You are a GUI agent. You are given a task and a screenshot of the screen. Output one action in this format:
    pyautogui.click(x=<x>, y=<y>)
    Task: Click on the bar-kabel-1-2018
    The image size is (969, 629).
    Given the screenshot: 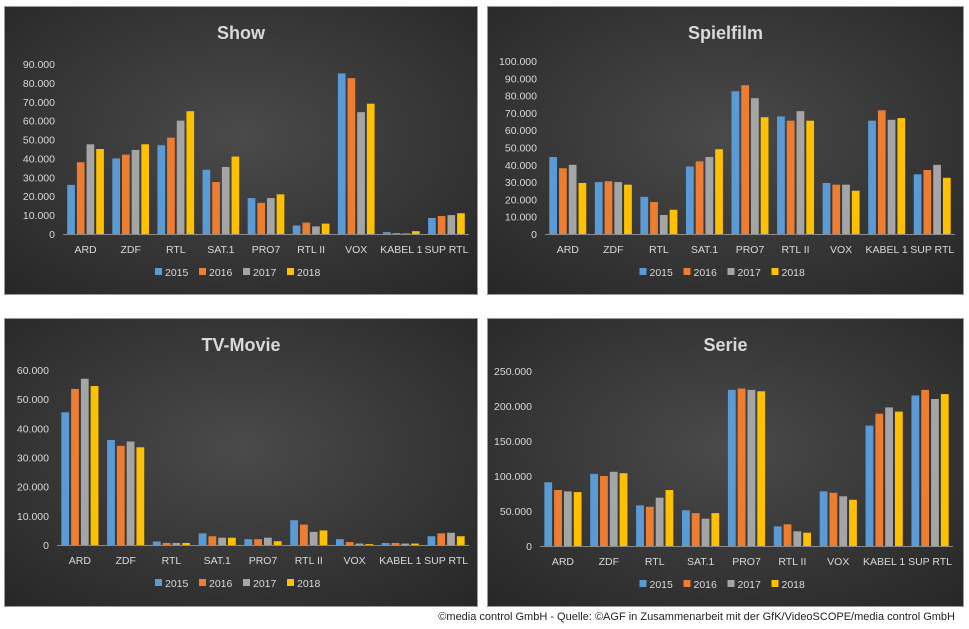 What is the action you would take?
    pyautogui.click(x=415, y=544)
    